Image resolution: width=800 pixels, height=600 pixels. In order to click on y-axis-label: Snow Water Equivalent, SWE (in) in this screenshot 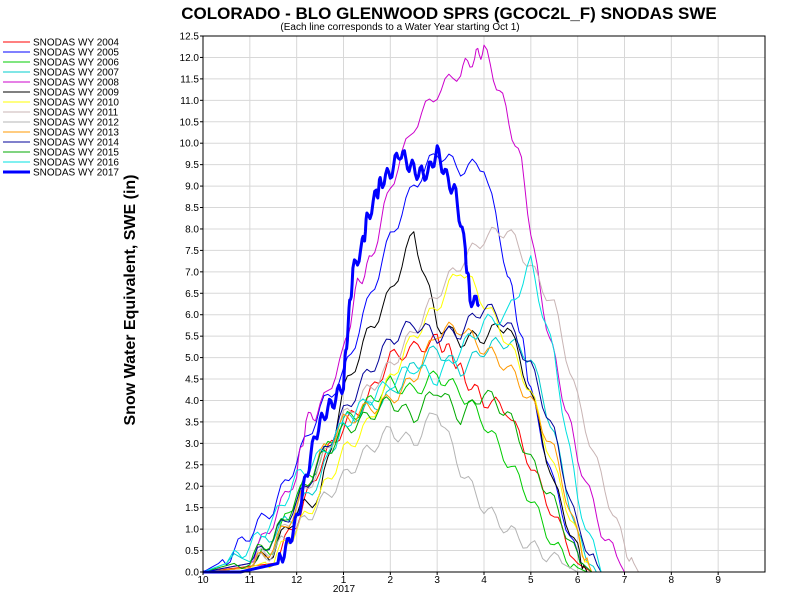, I will do `click(130, 300)`.